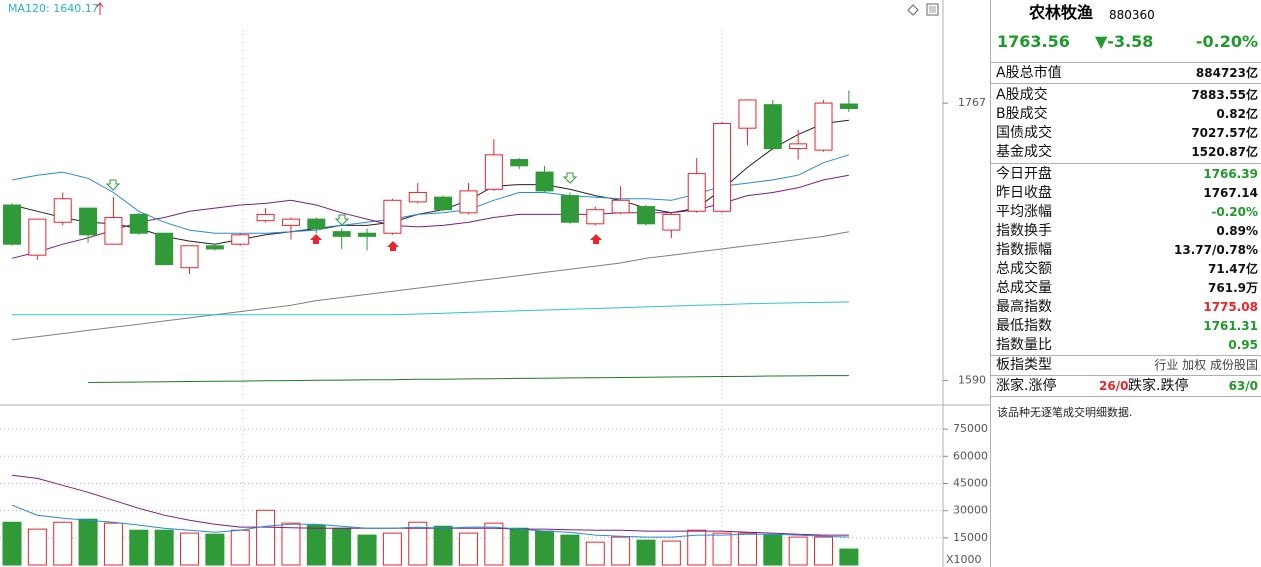 The image size is (1261, 567). What do you see at coordinates (1026, 386) in the screenshot?
I see `row-label: 涨家.涨停` at bounding box center [1026, 386].